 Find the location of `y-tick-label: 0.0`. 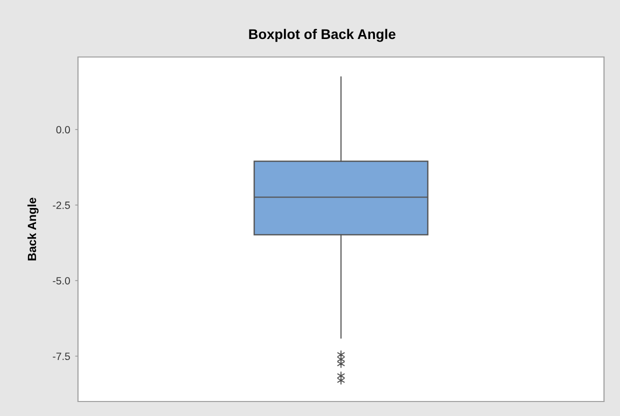

y-tick-label: 0.0 is located at coordinates (63, 130).